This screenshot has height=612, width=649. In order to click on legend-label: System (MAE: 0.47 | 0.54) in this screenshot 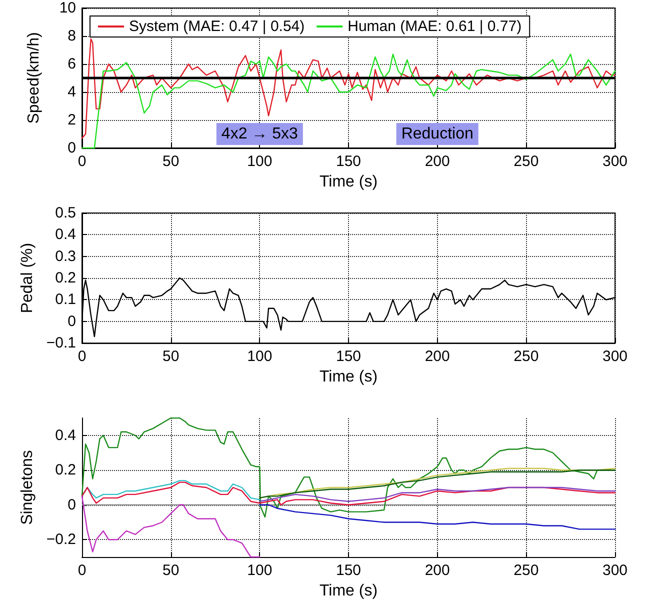, I will do `click(217, 26)`.